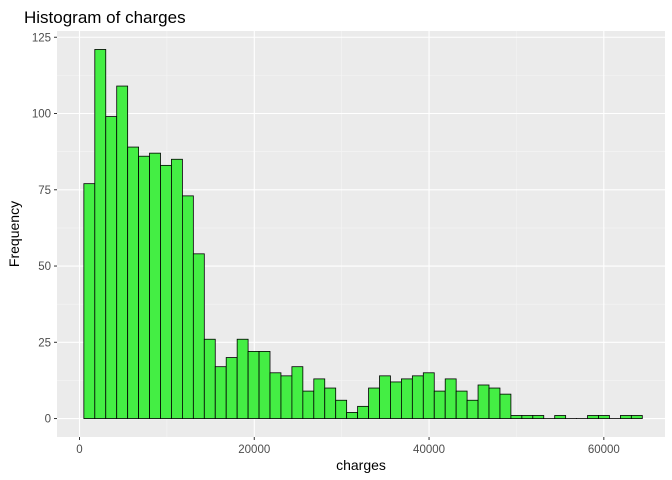 Image resolution: width=672 pixels, height=480 pixels. I want to click on y-tick-label: 125, so click(41, 38).